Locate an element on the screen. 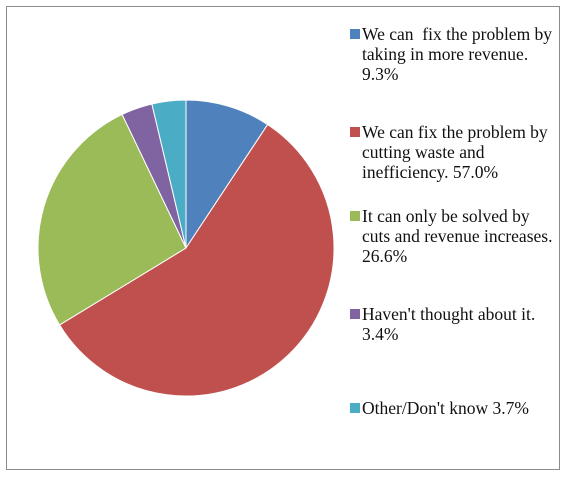 Image resolution: width=568 pixels, height=477 pixels. legend-label-havent-thought: Haven't thought about it. 3.4% is located at coordinates (451, 324).